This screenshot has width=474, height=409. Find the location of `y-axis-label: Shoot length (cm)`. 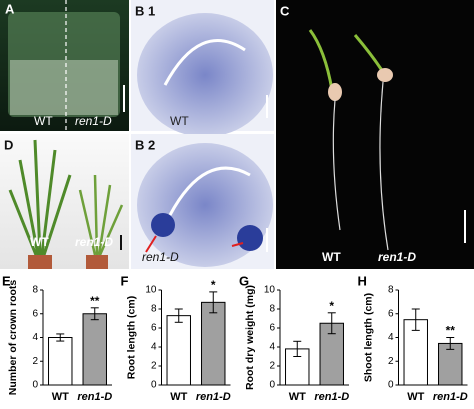

y-axis-label: Shoot length (cm) is located at coordinates (368, 337).